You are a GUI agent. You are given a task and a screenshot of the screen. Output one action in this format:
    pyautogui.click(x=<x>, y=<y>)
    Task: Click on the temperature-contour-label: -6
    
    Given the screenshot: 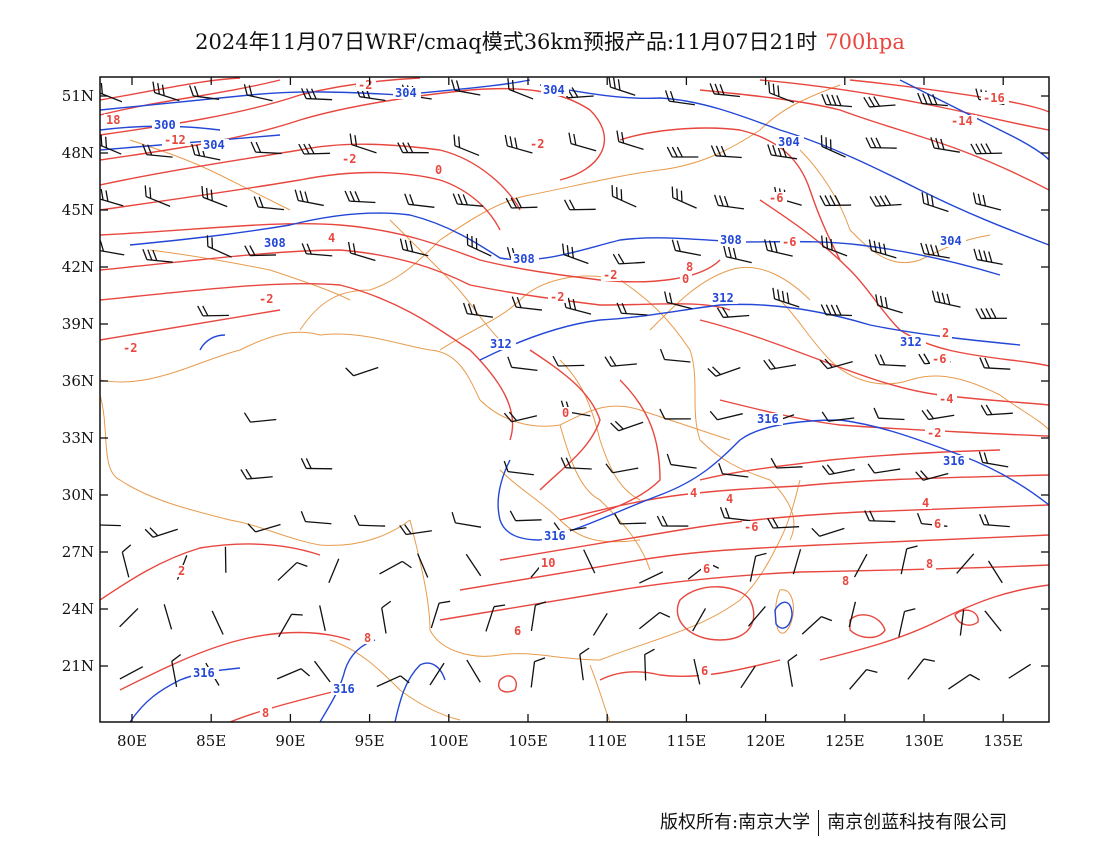 What is the action you would take?
    pyautogui.click(x=939, y=359)
    